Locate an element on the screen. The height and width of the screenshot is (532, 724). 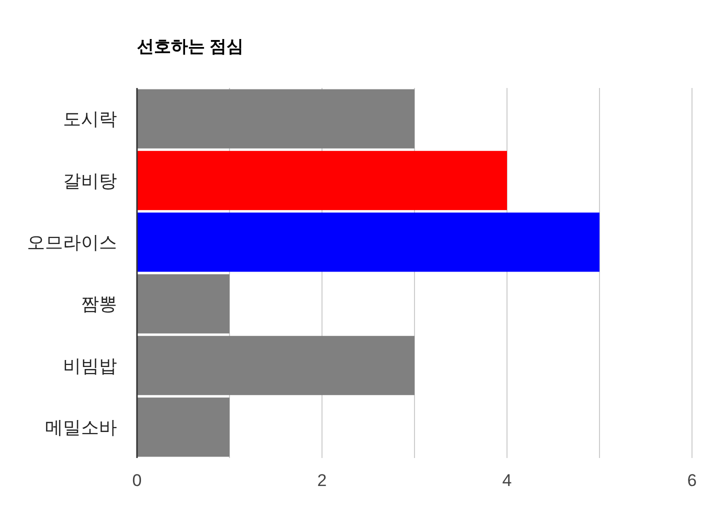
y-tick-label: 갈비탕 is located at coordinates (90, 180).